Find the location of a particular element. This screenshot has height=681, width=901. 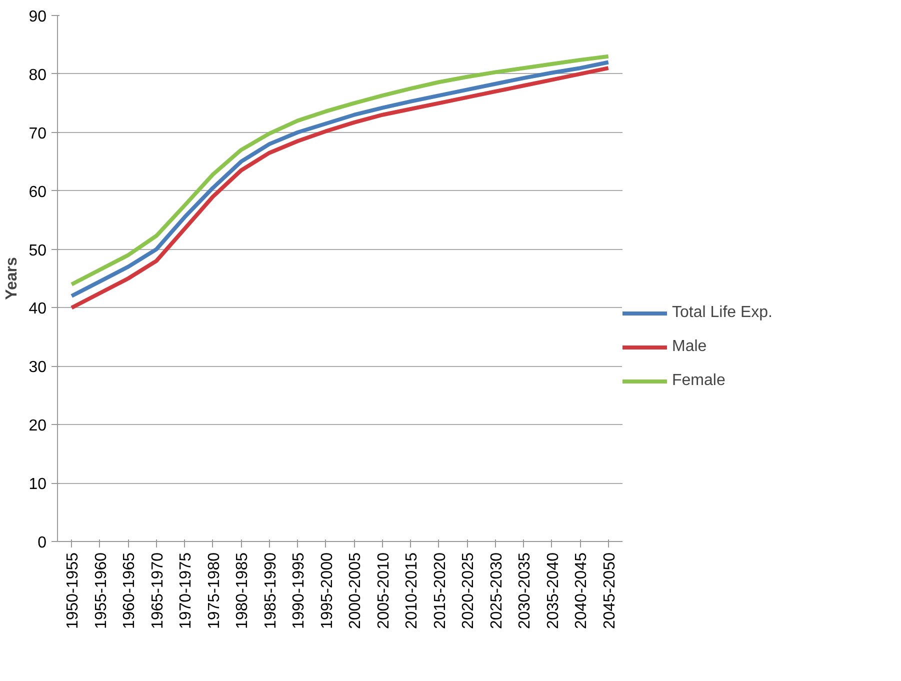

y-tick-label: 10 is located at coordinates (37, 485).